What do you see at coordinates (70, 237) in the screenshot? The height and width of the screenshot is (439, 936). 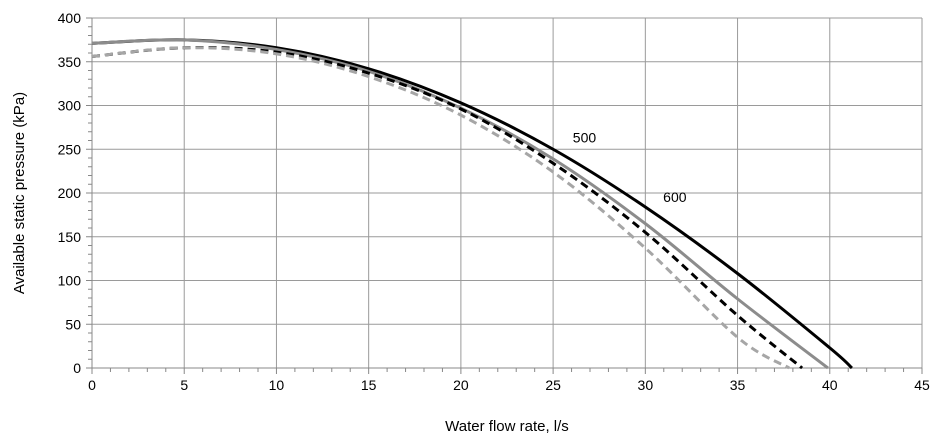 I see `y-tick-label: 150` at bounding box center [70, 237].